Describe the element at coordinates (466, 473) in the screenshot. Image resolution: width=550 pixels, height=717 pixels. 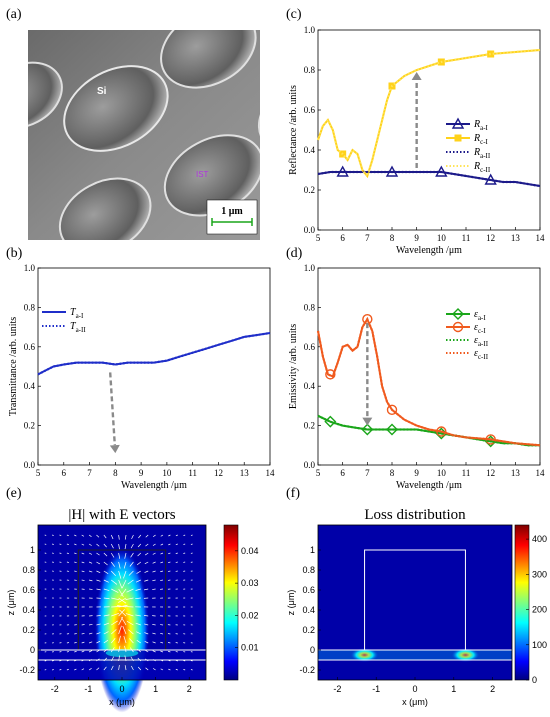
I see `x-tick-label: 11` at that location.